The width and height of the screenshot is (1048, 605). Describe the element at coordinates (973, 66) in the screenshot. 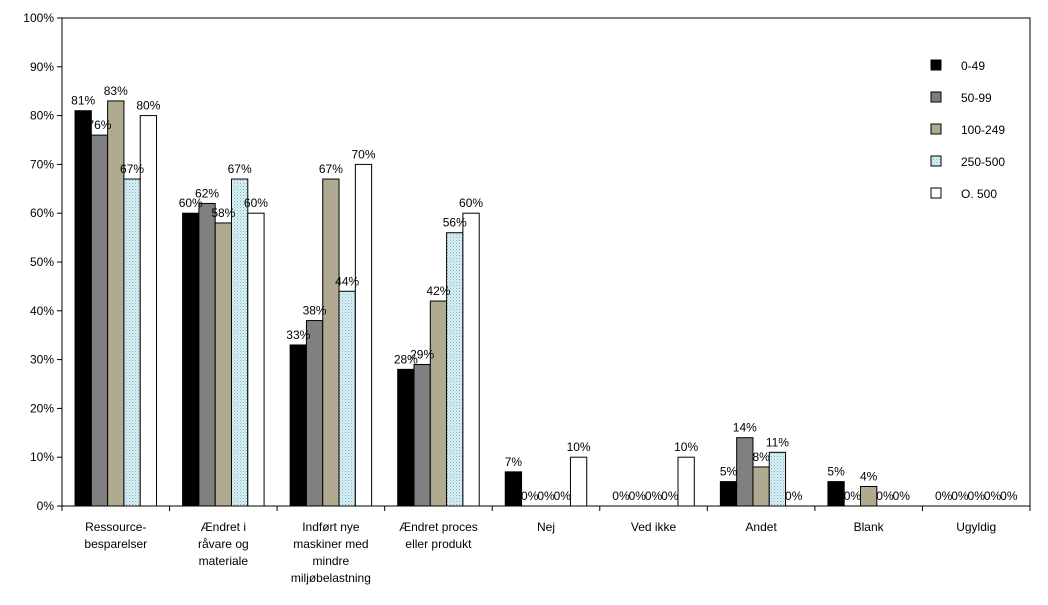

I see `legend-label: 0-49` at that location.